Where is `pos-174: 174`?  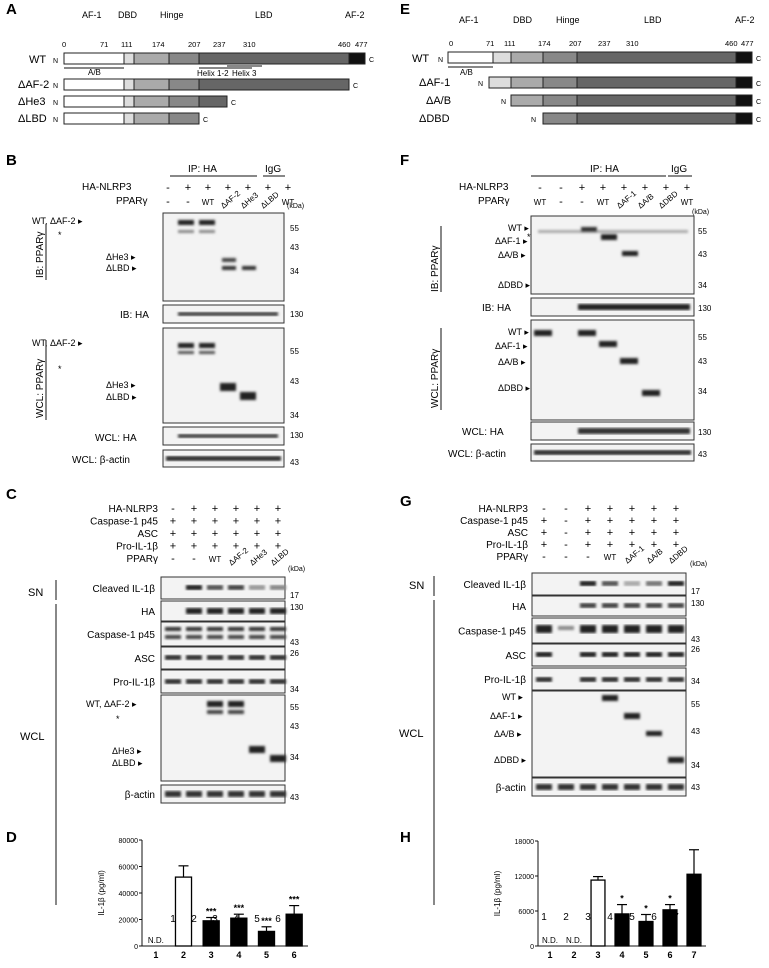
pos-174: 174 is located at coordinates (544, 43).